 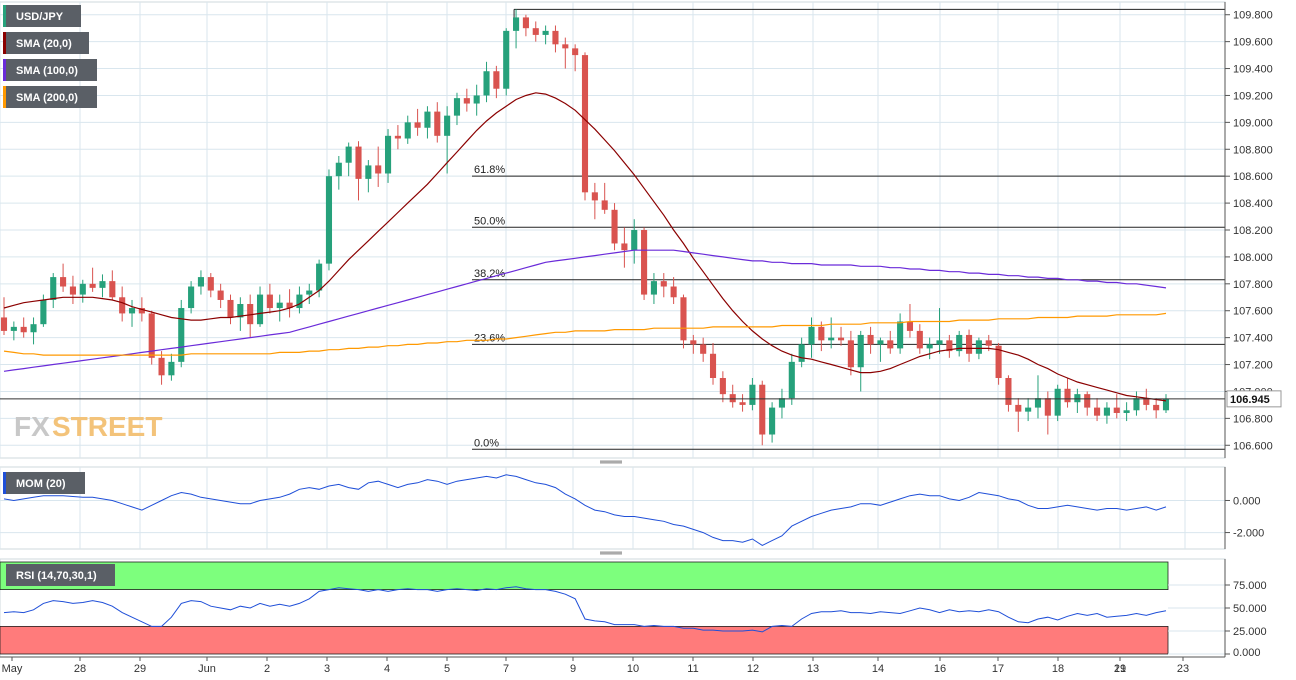 I want to click on price-tick-label: 107.200, so click(x=1253, y=366).